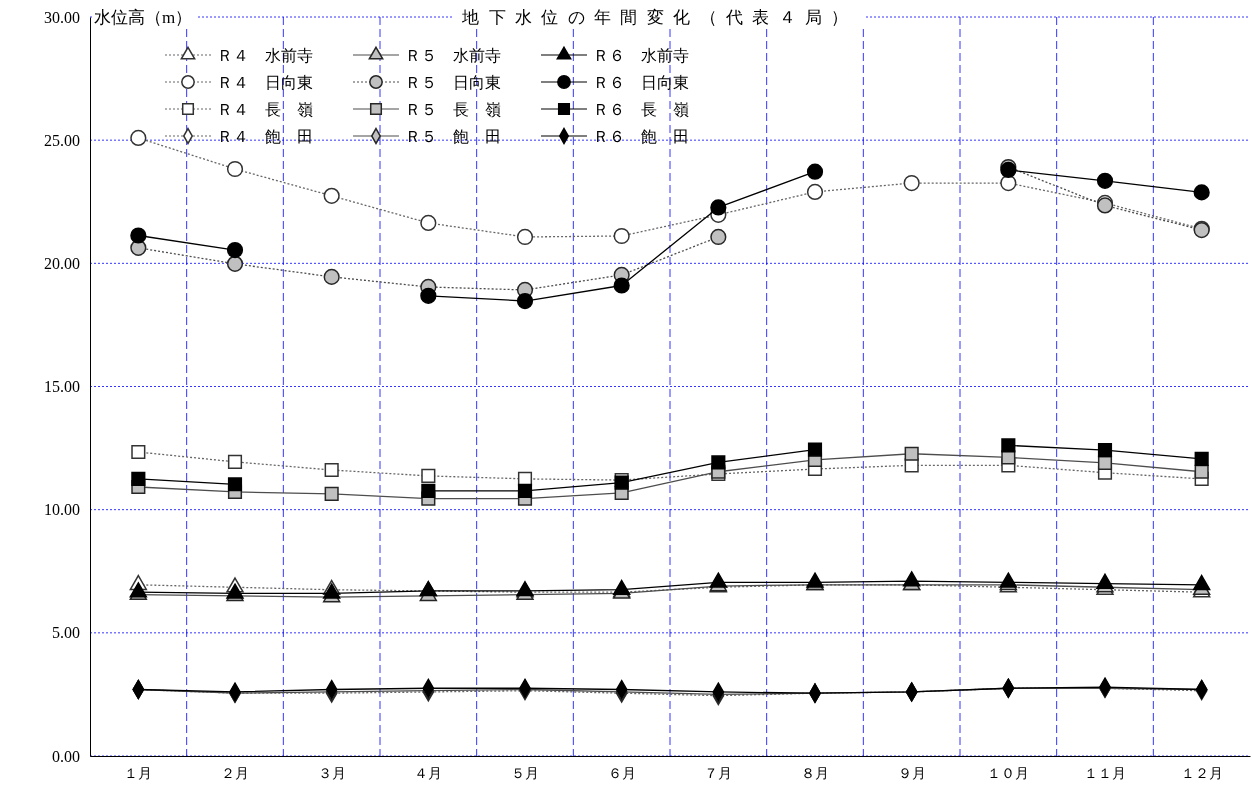 Image resolution: width=1252 pixels, height=787 pixels. What do you see at coordinates (641, 136) in the screenshot?
I see `legend-label: Ｒ６ 飽 田` at bounding box center [641, 136].